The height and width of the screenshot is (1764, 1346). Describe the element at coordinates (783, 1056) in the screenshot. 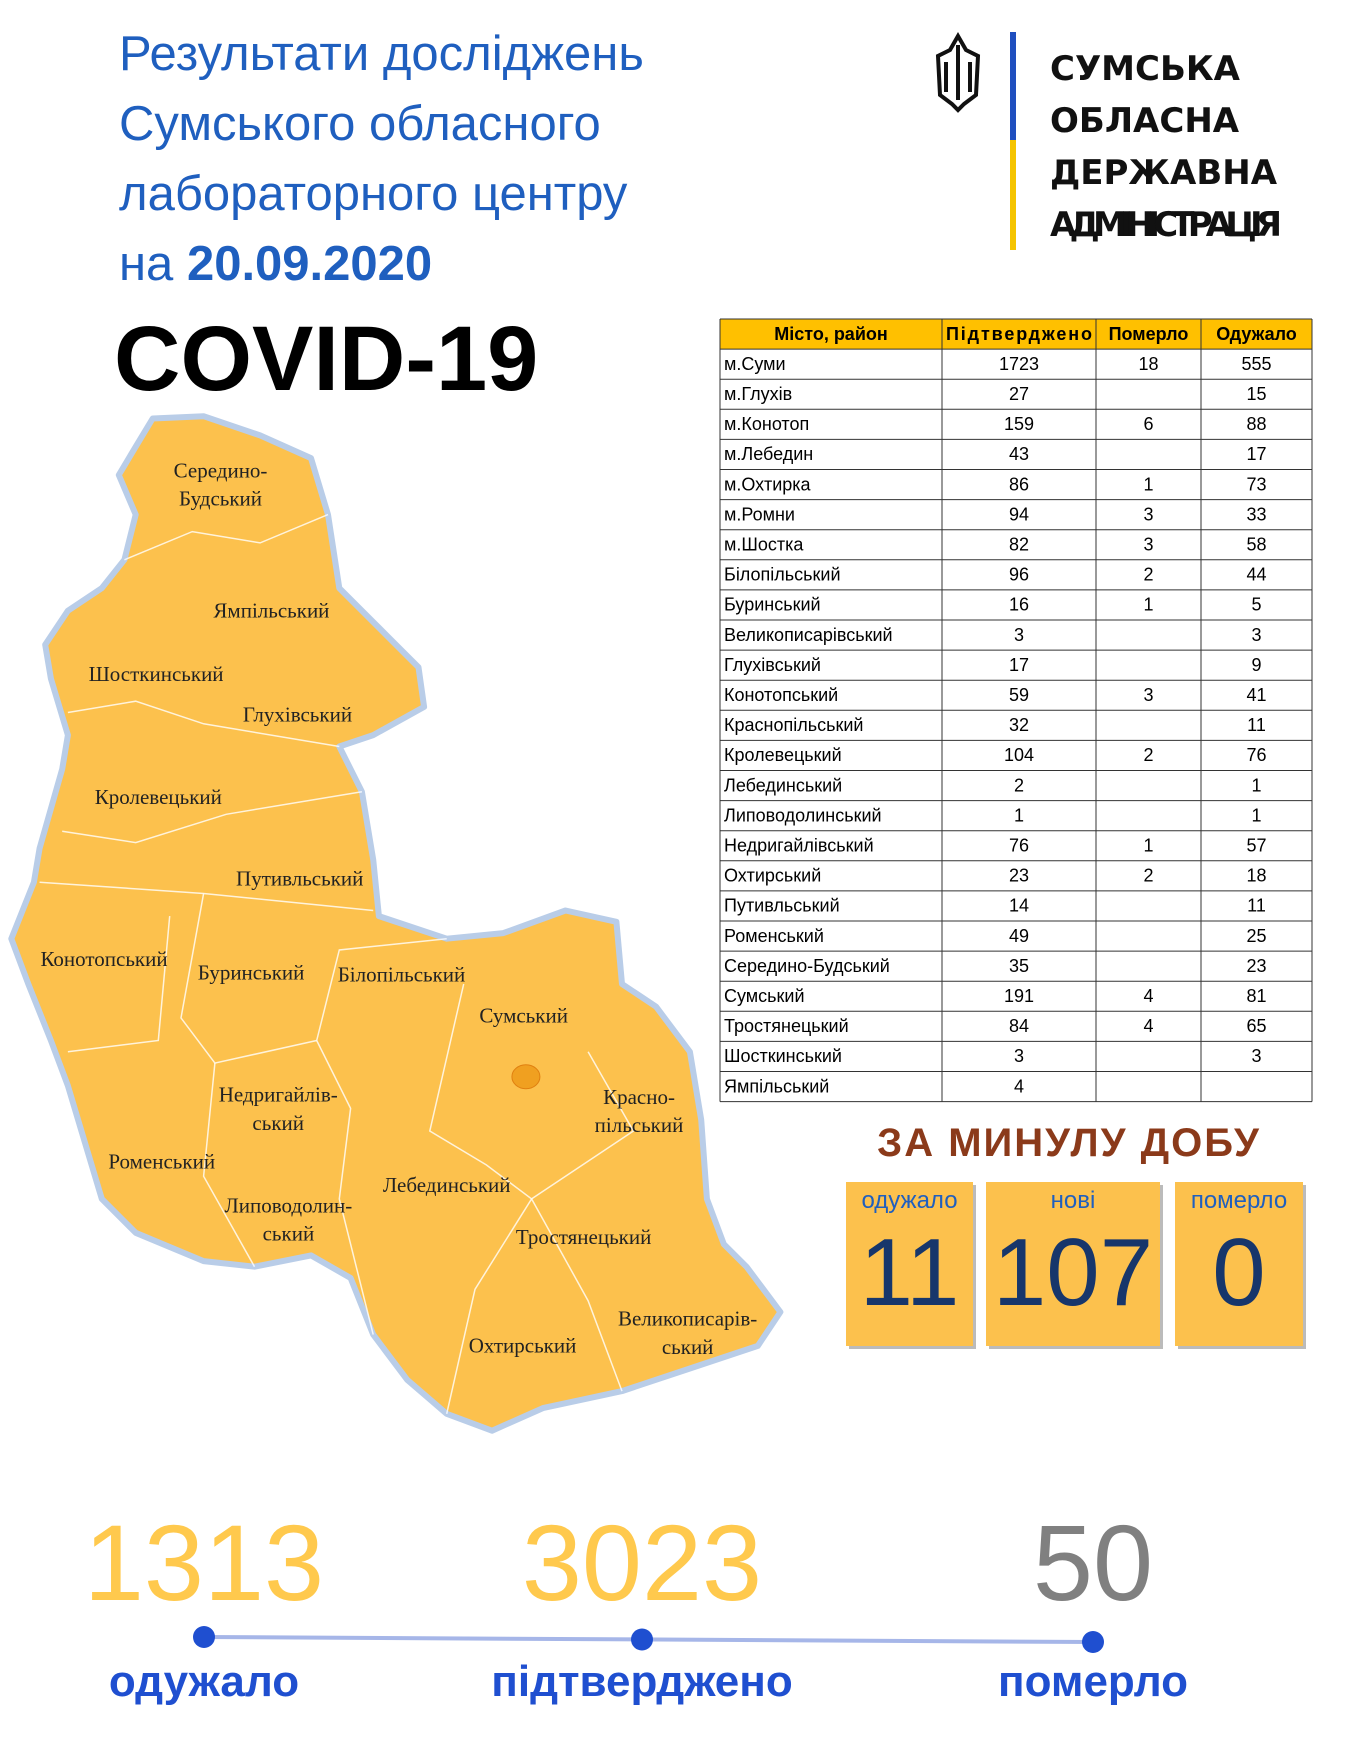

I see `district-name: Шосткинський` at that location.